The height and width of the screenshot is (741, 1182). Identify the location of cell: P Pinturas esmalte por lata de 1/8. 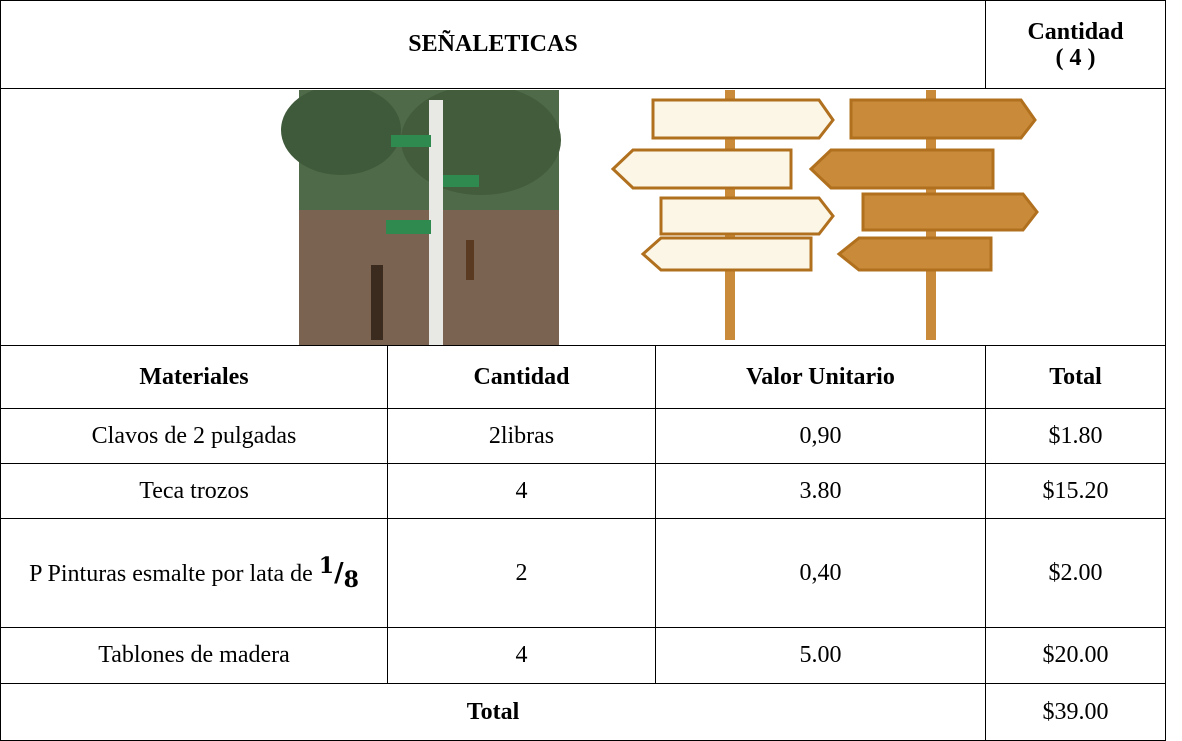
(194, 573).